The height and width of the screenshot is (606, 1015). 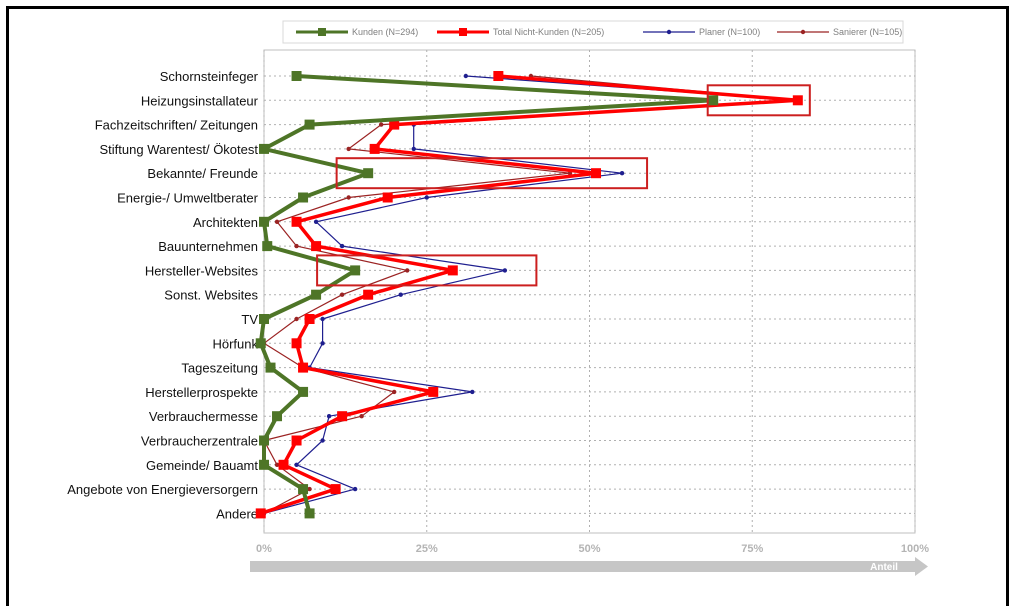 What do you see at coordinates (915, 549) in the screenshot?
I see `x-tick-label: 100%` at bounding box center [915, 549].